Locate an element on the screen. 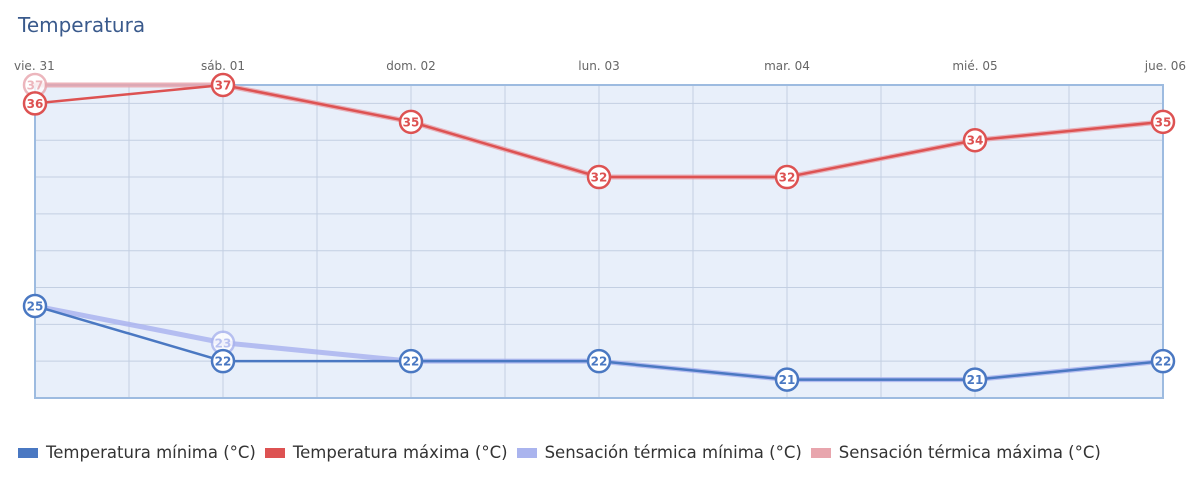 The height and width of the screenshot is (492, 1200). x-tick-label: lun. 03 is located at coordinates (598, 66).